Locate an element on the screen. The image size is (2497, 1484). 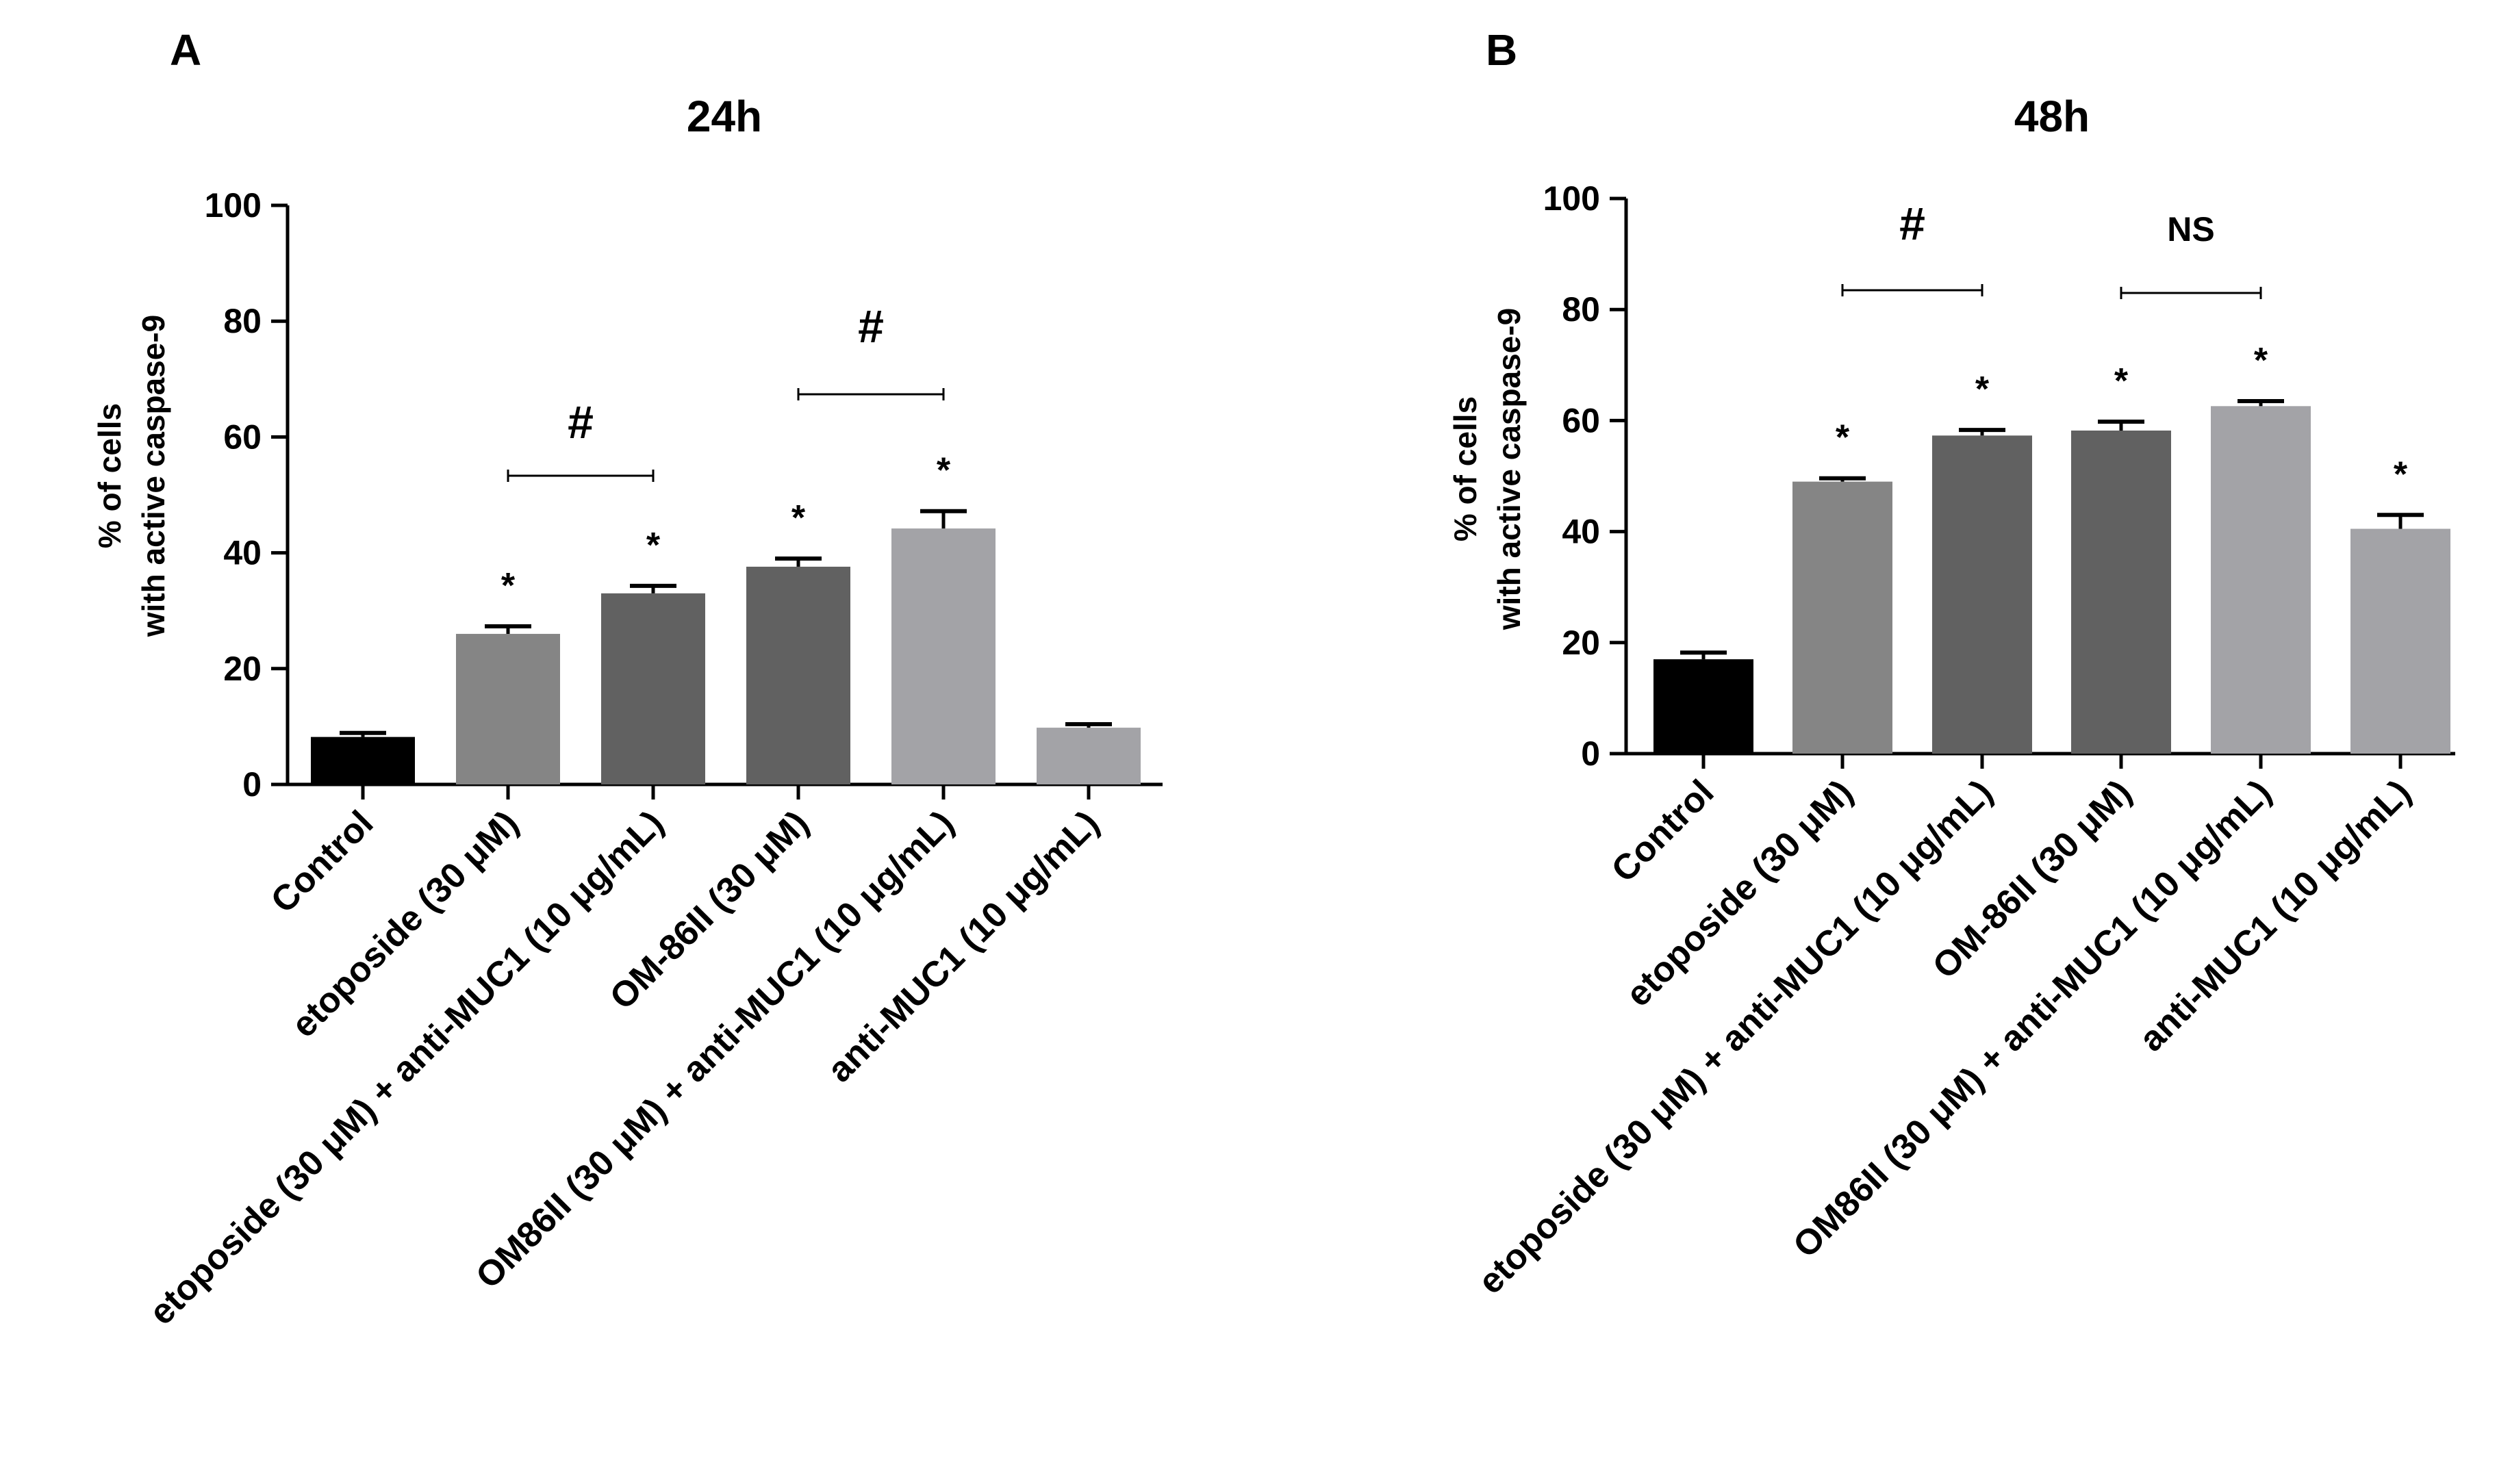
x-tick-label: OM86II (30 μM) + anti-MUC1 (10 μg/mL) is located at coordinates (2032, 1018).